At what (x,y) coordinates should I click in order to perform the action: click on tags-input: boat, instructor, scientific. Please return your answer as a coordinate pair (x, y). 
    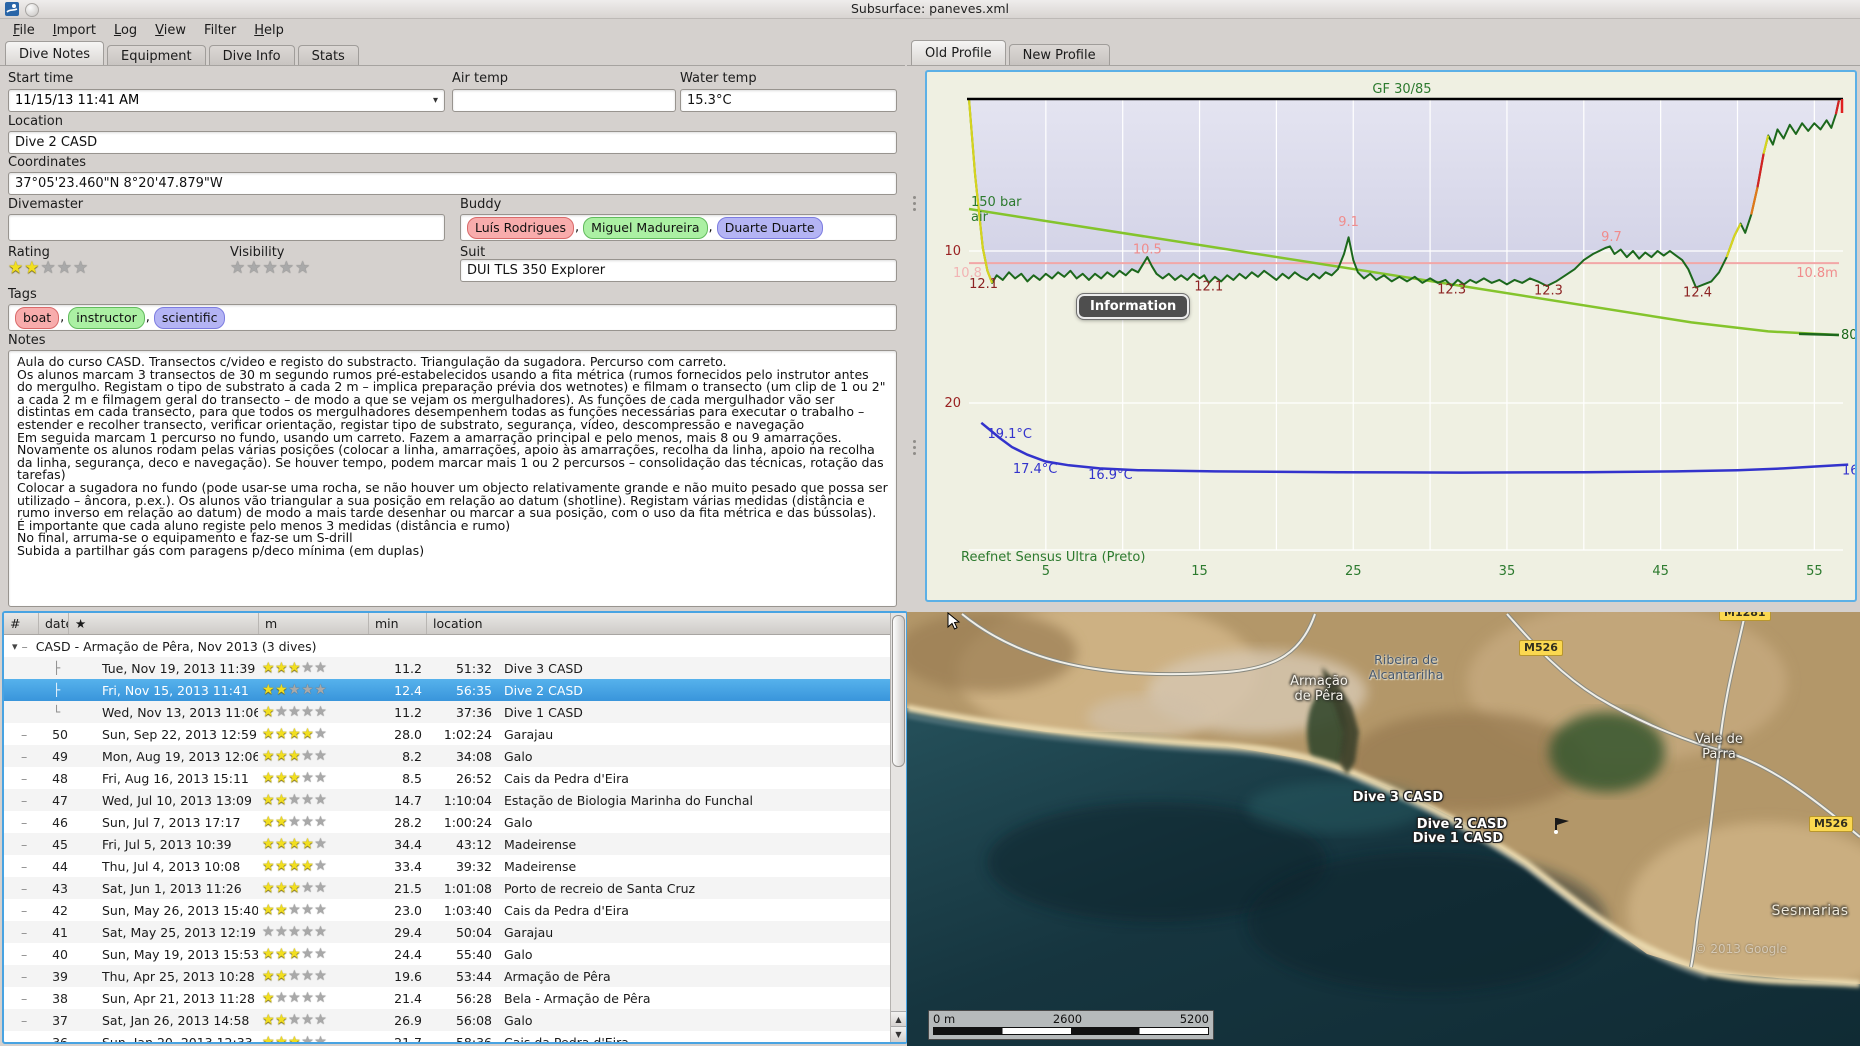
    Looking at the image, I should click on (452, 317).